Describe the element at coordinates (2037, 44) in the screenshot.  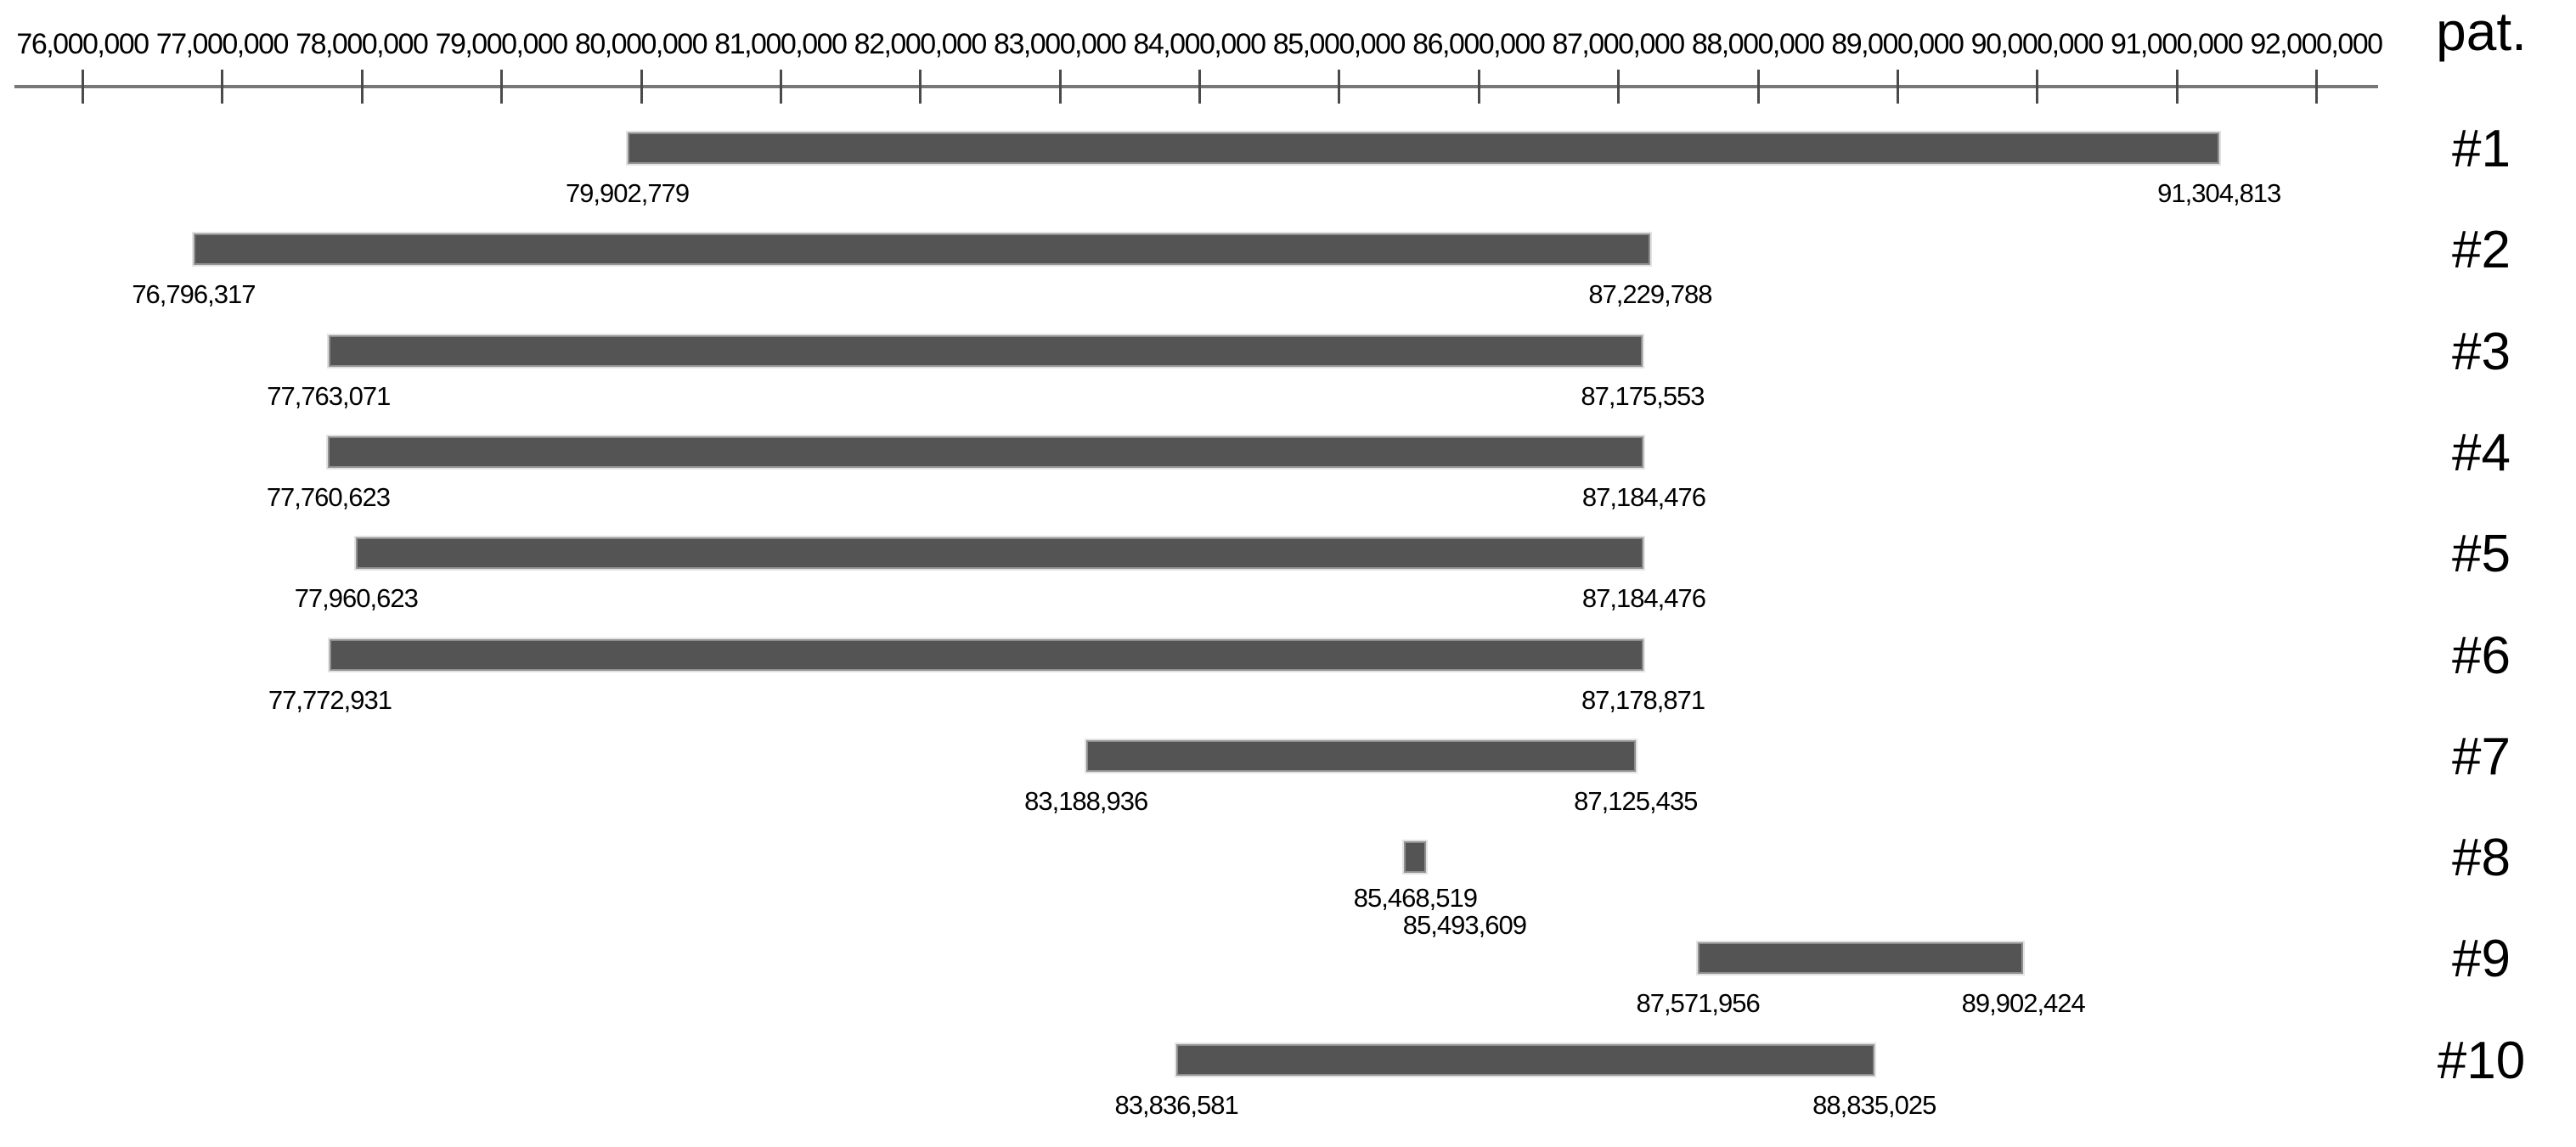
I see `tick-label: 90,000,000` at that location.